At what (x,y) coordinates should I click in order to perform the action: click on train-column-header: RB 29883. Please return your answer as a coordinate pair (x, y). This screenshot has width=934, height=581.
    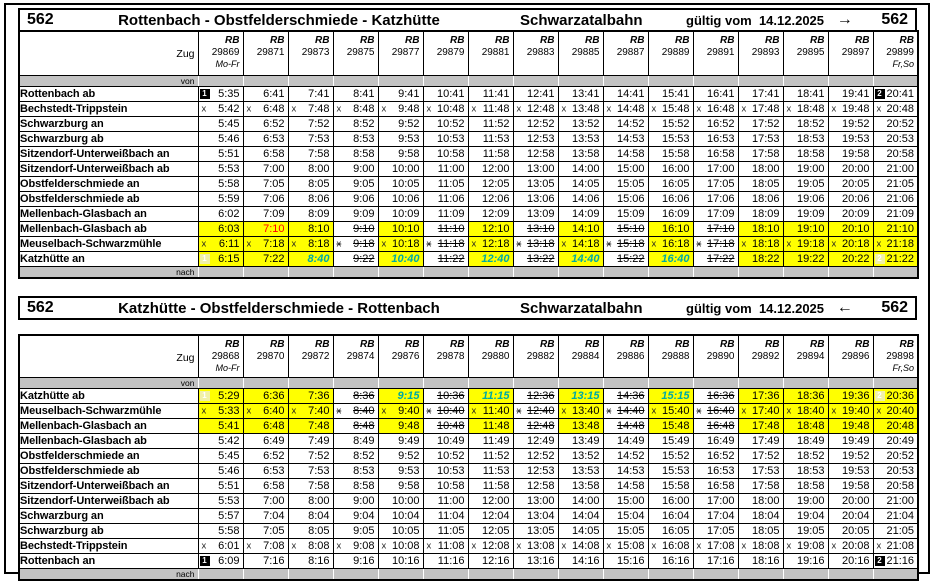
    Looking at the image, I should click on (535, 53).